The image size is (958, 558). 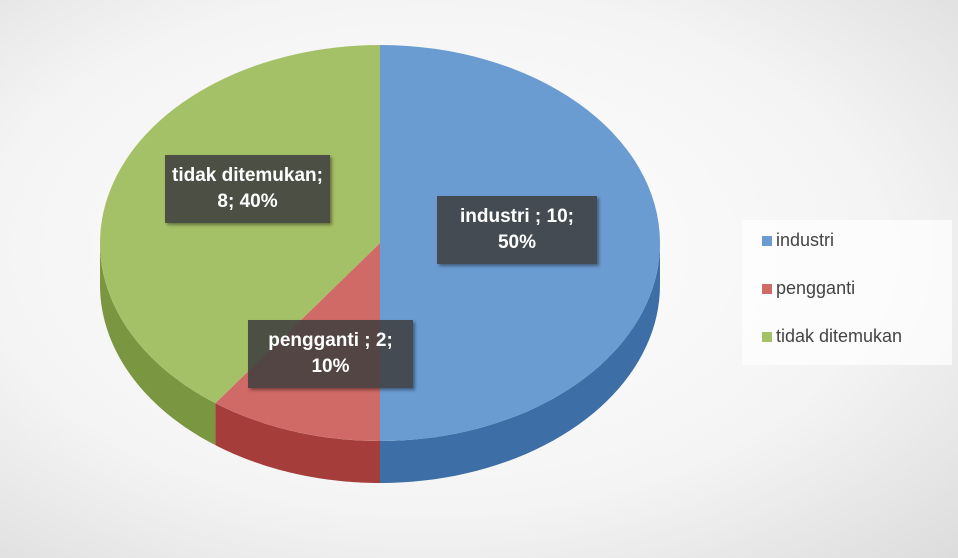 I want to click on data-label: tidak ditemukan; 8; 40%, so click(x=247, y=189).